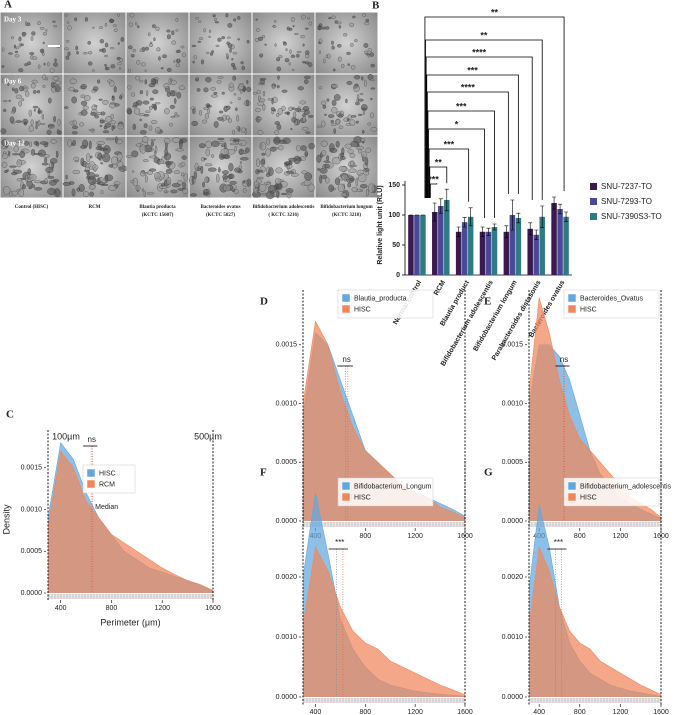  What do you see at coordinates (398, 275) in the screenshot?
I see `y-tick-label: 0` at bounding box center [398, 275].